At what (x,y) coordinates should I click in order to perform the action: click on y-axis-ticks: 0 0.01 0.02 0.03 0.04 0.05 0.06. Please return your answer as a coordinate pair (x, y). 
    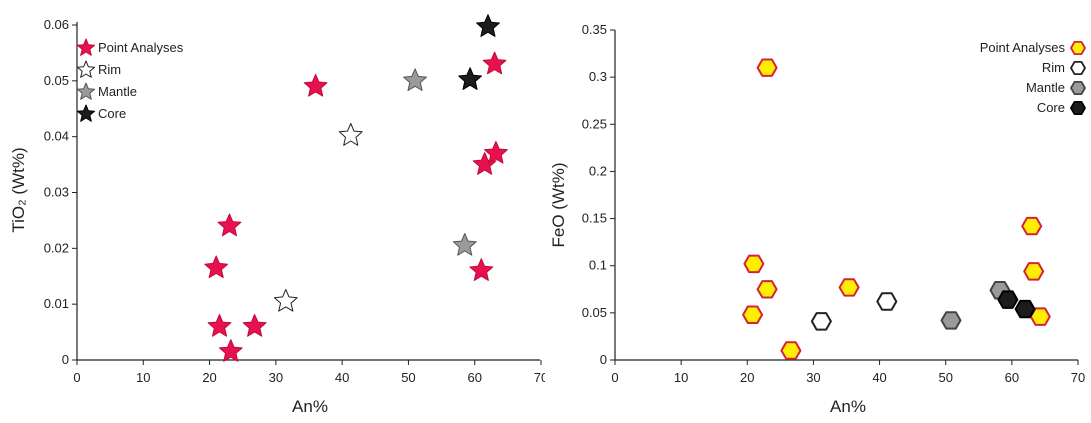
    Looking at the image, I should click on (60, 192).